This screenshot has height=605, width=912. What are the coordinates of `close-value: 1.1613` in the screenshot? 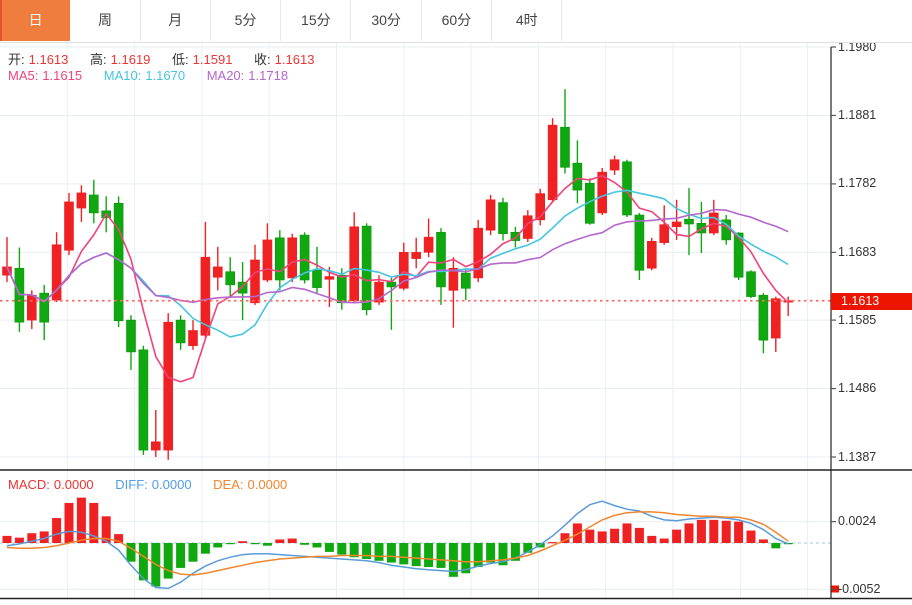 It's located at (294, 59).